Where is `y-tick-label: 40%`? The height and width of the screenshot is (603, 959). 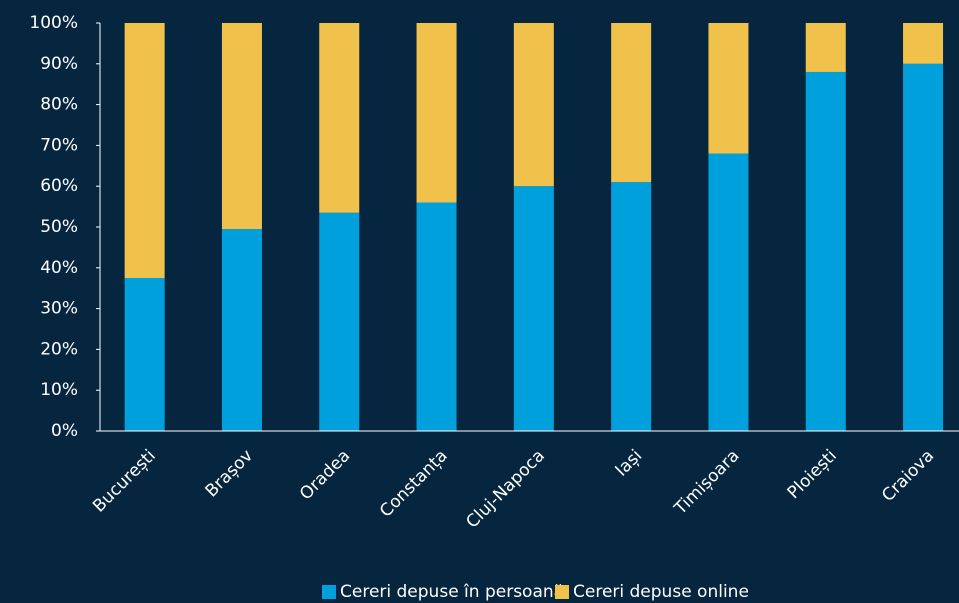 y-tick-label: 40% is located at coordinates (59, 268).